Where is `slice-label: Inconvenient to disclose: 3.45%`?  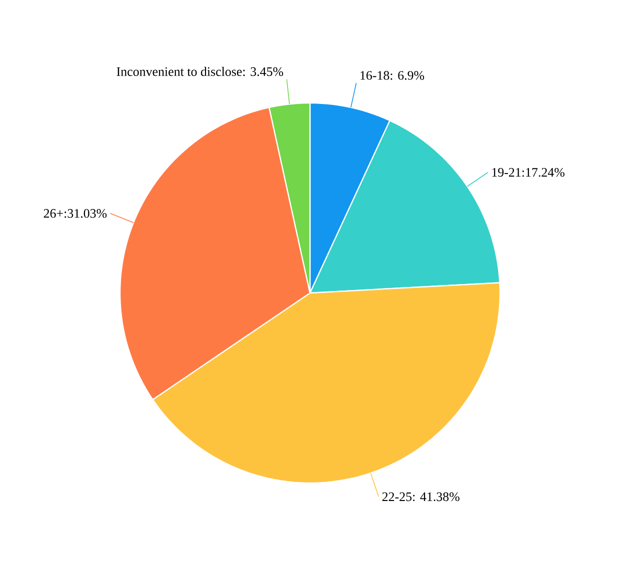
slice-label: Inconvenient to disclose: 3.45% is located at coordinates (200, 71).